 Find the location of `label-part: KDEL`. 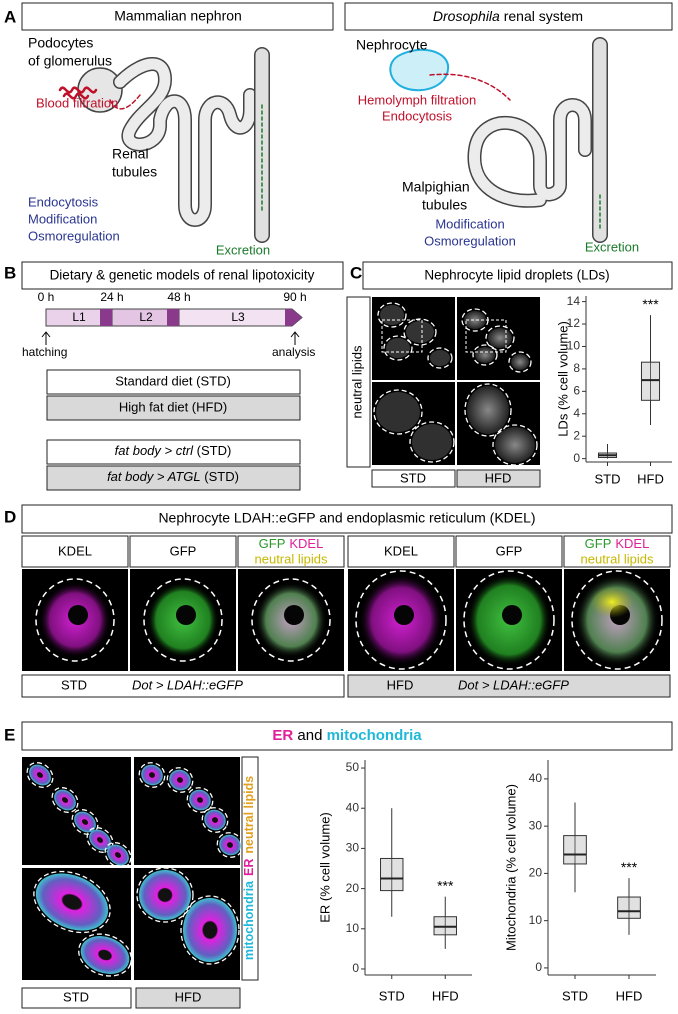

label-part: KDEL is located at coordinates (632, 543).